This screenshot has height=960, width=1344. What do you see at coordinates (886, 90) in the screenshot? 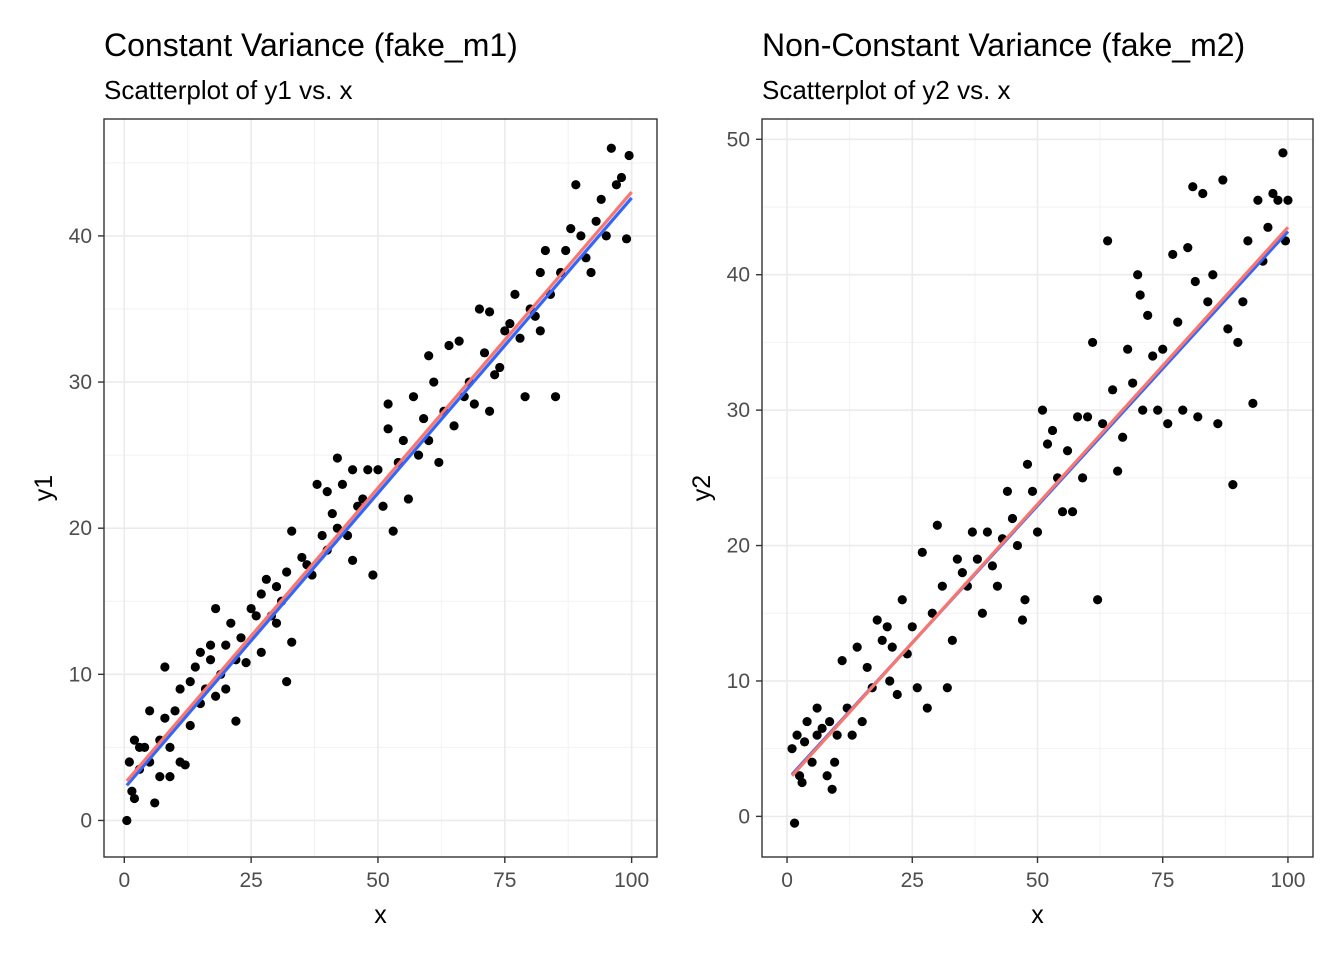
I see `chart-subtitle: Scatterplot of y2 vs. x` at bounding box center [886, 90].